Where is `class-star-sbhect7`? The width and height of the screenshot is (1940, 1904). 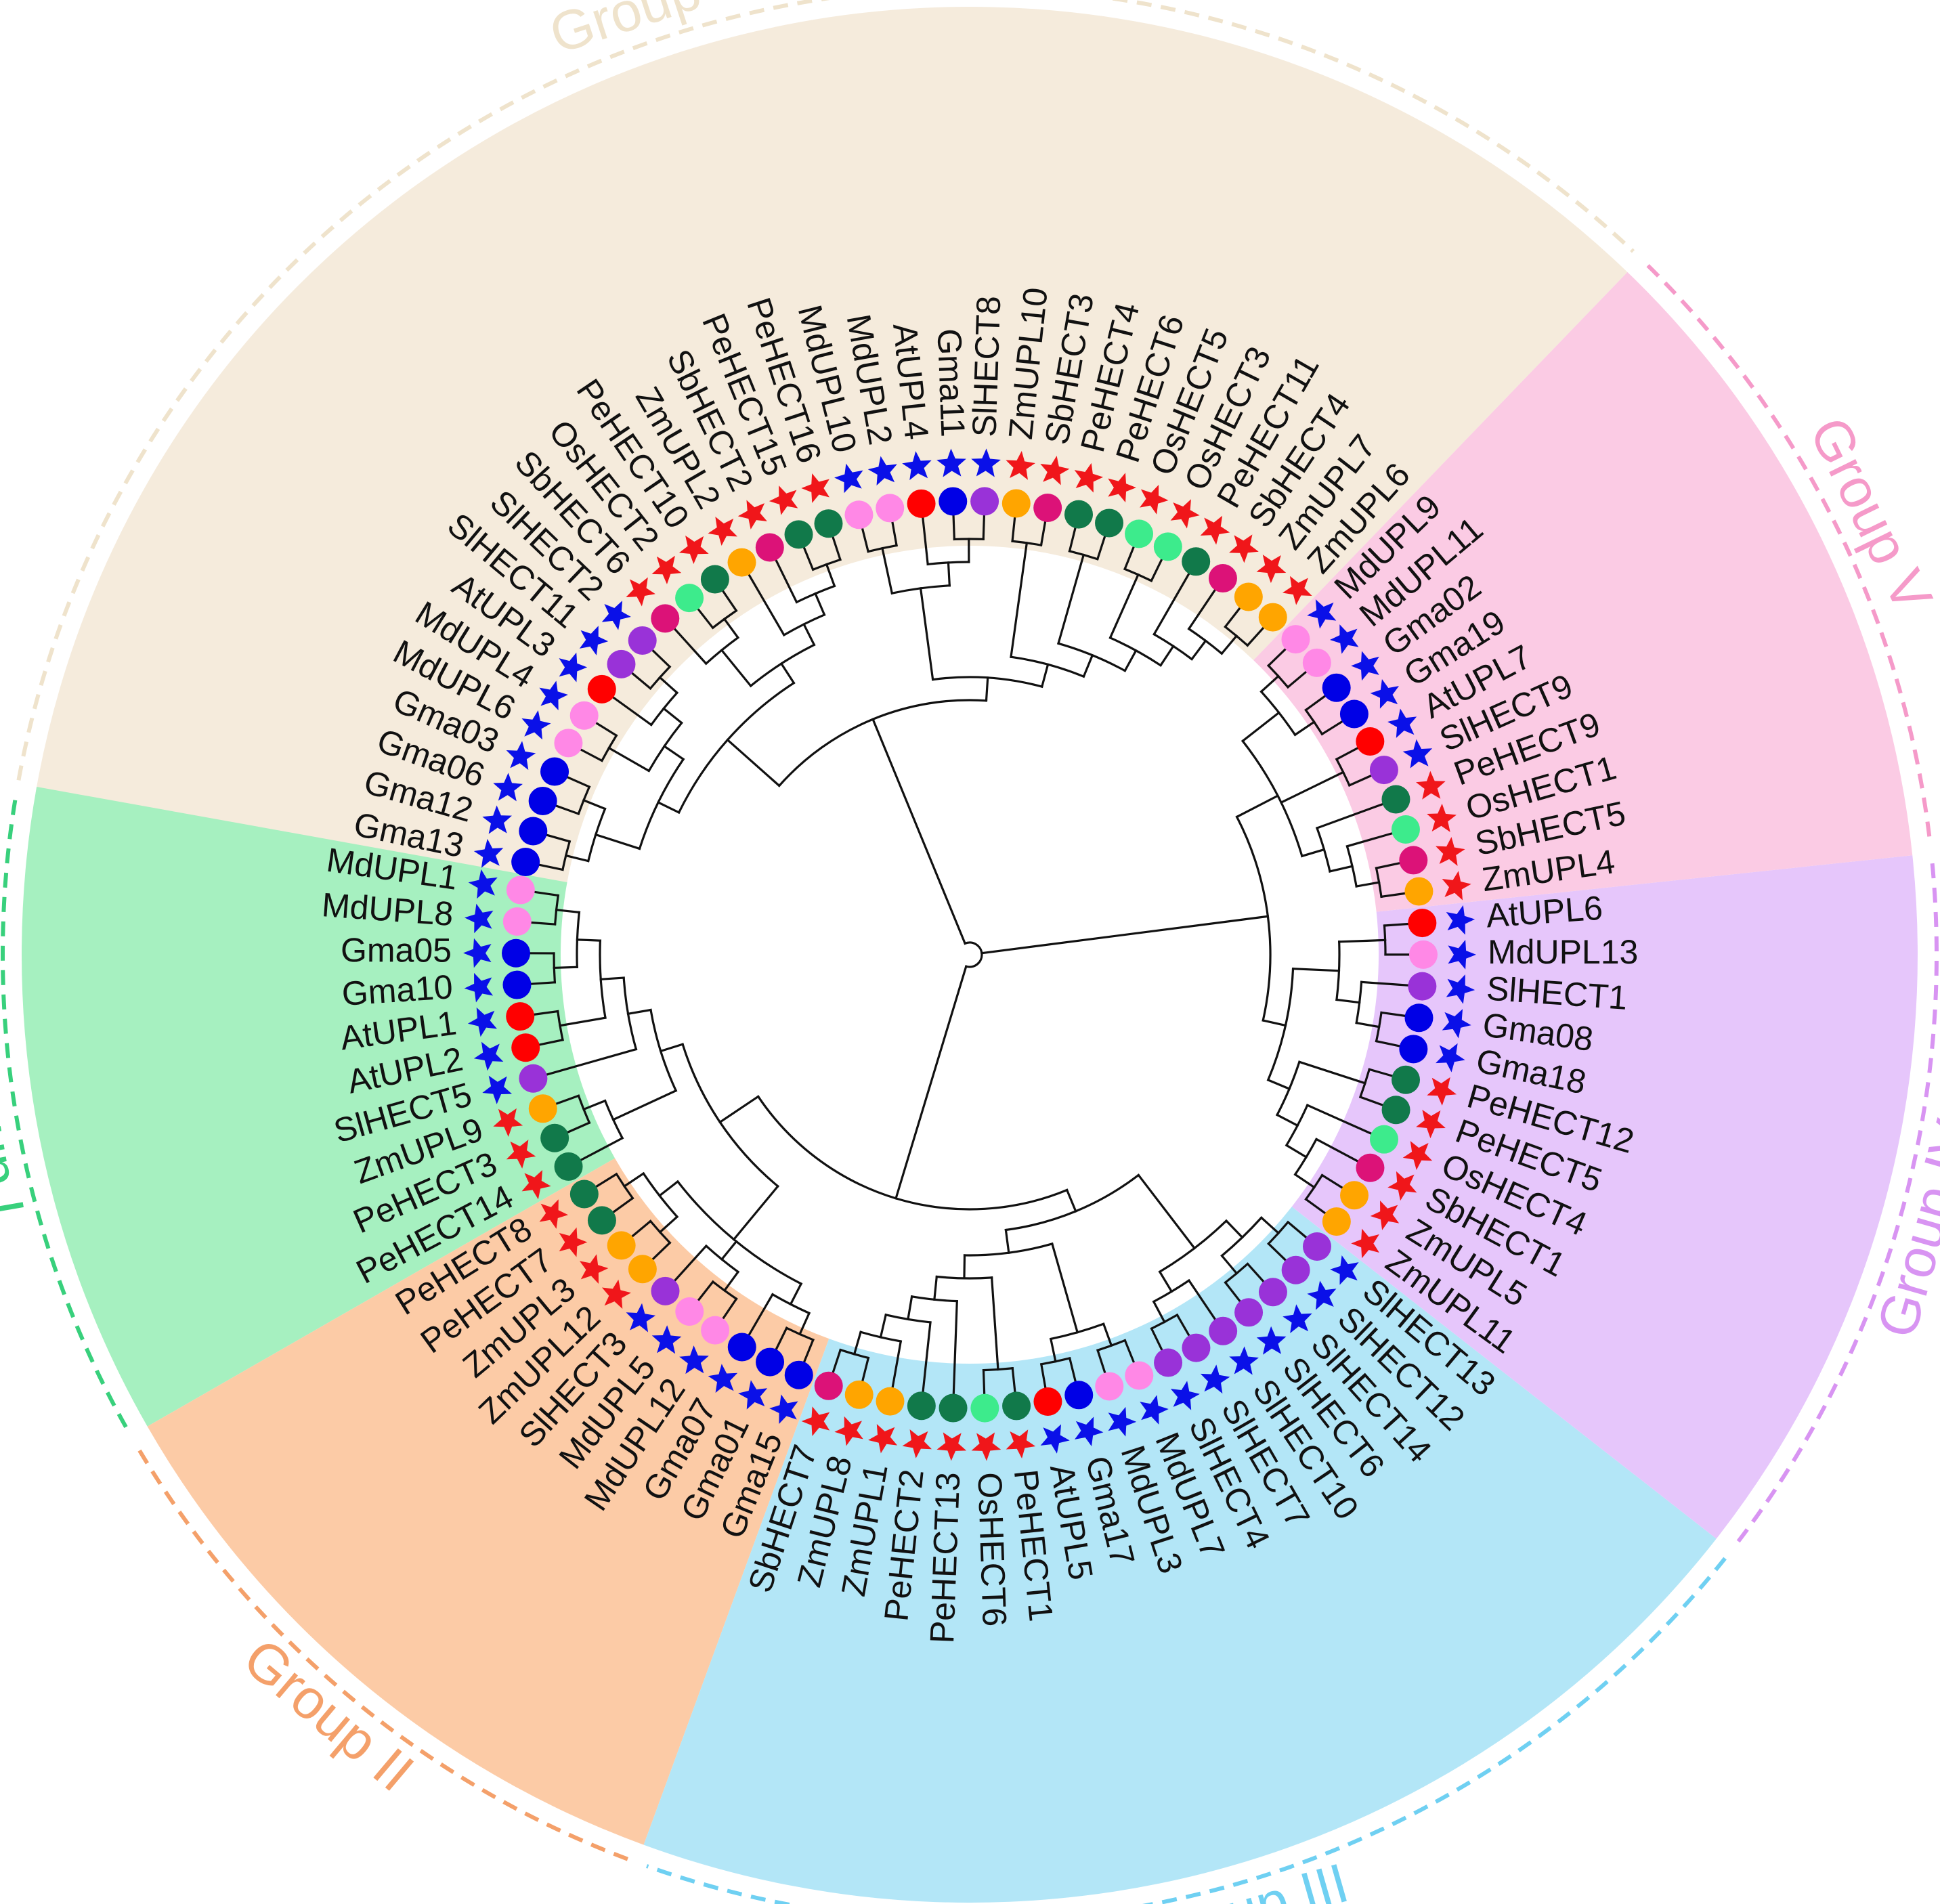
class-star-sbhect7 is located at coordinates (815, 1421).